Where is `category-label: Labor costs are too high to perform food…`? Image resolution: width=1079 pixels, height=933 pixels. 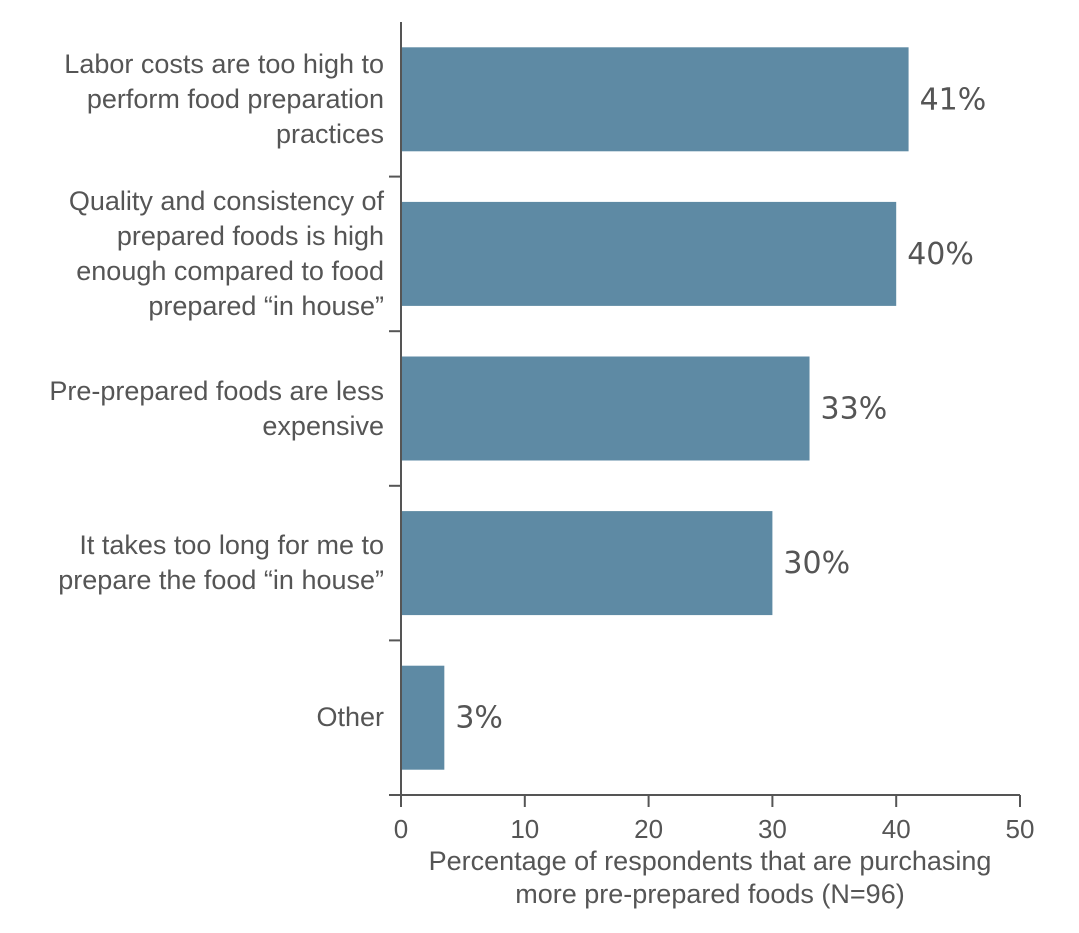 category-label: Labor costs are too high to perform food… is located at coordinates (224, 98).